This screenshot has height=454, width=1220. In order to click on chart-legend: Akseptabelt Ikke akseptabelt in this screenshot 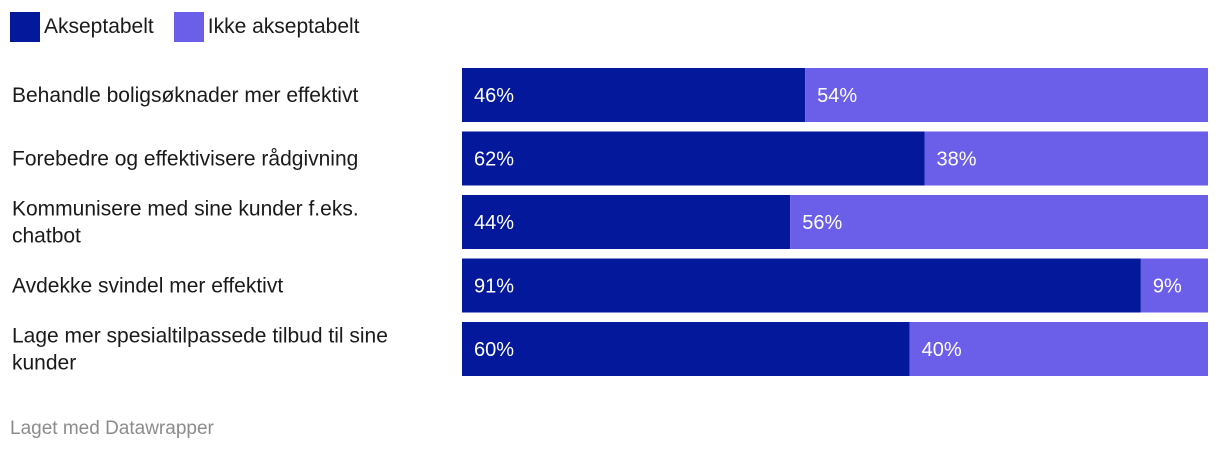, I will do `click(195, 27)`.